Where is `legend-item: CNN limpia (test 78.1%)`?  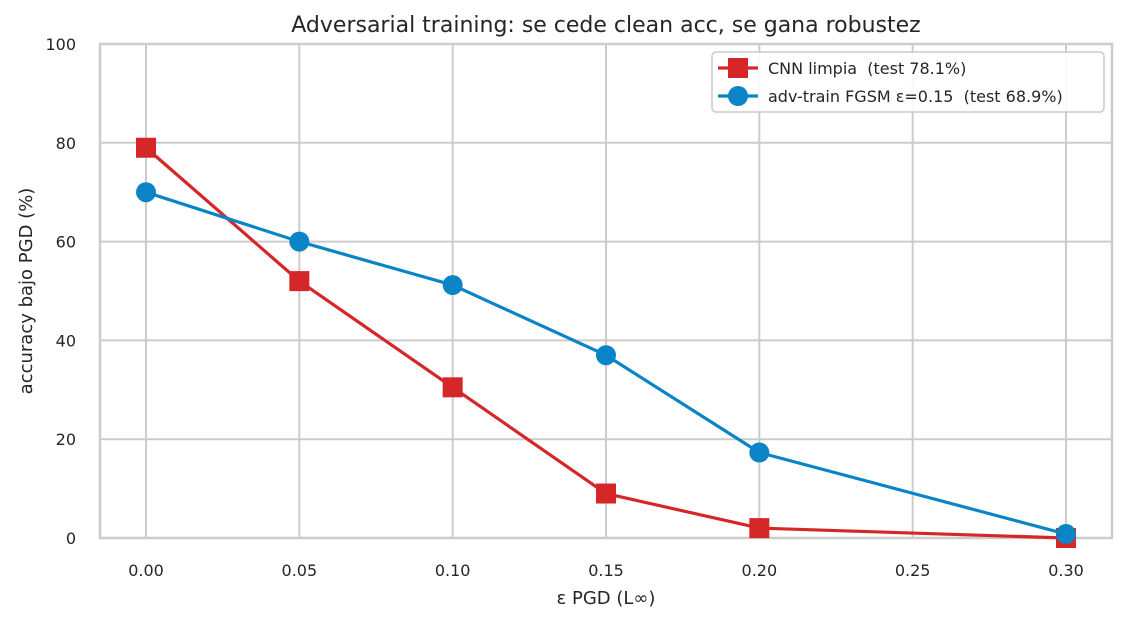 legend-item: CNN limpia (test 78.1%) is located at coordinates (842, 68).